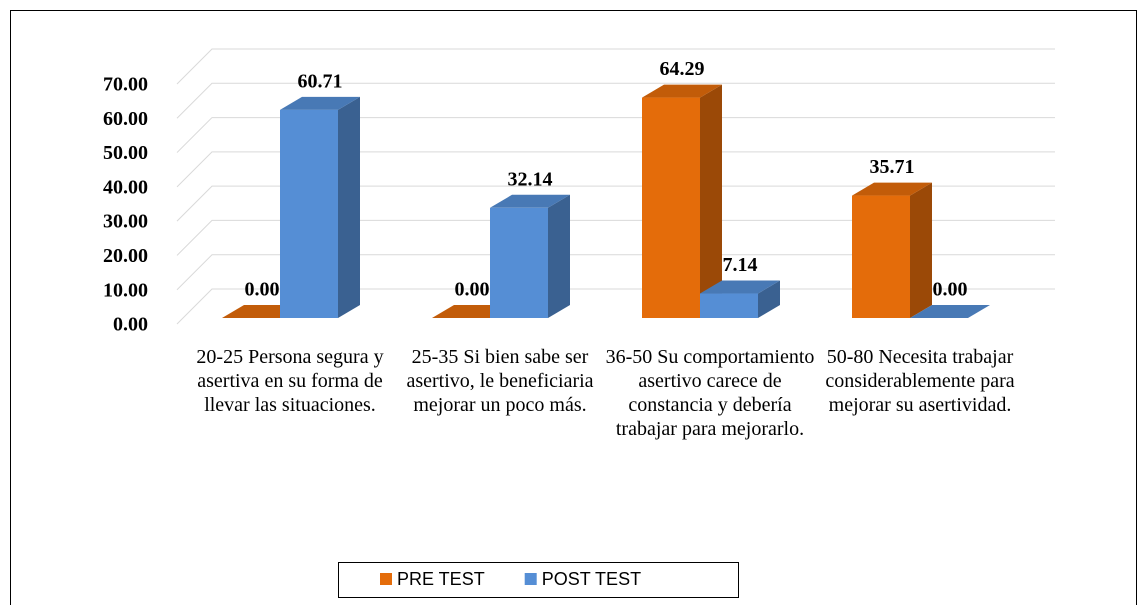  I want to click on y-tick-label: 0.00, so click(130, 325).